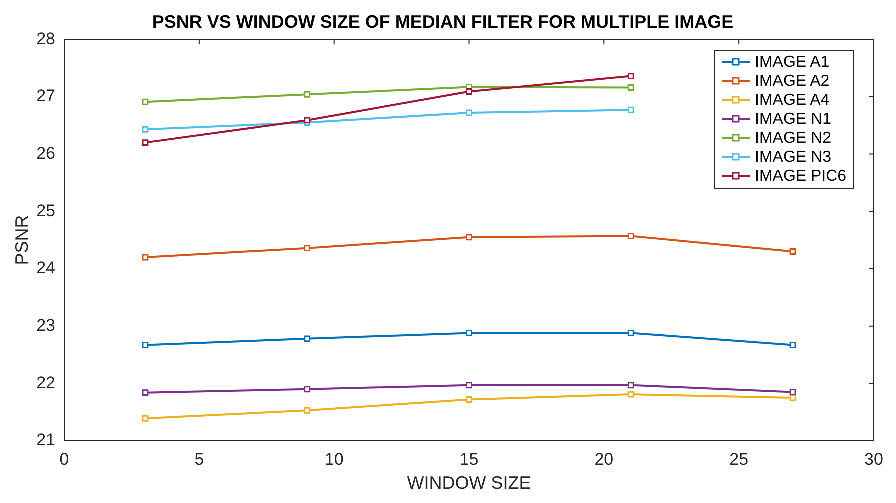 The height and width of the screenshot is (503, 896). What do you see at coordinates (334, 459) in the screenshot?
I see `x-tick-label: 10` at bounding box center [334, 459].